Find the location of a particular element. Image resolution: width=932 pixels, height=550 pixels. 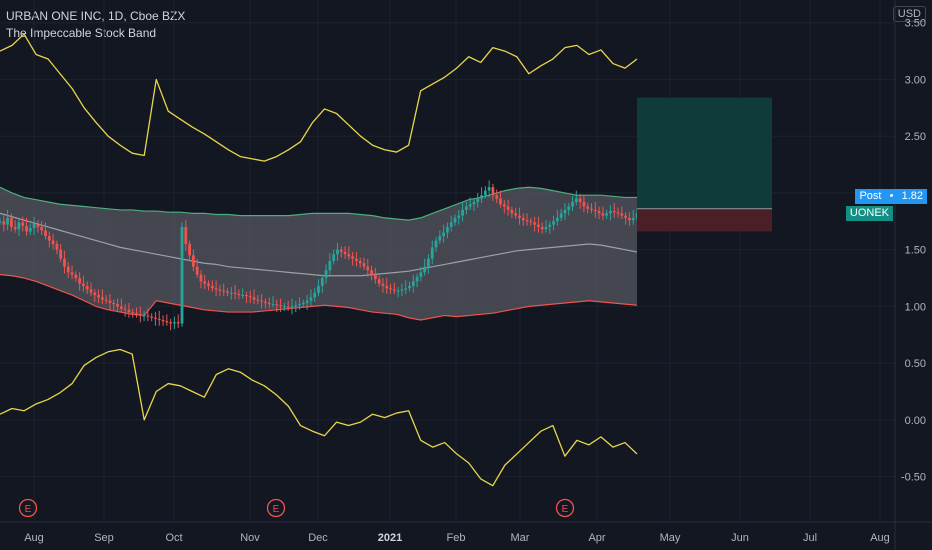

x-tick-label: Oct is located at coordinates (173, 538).